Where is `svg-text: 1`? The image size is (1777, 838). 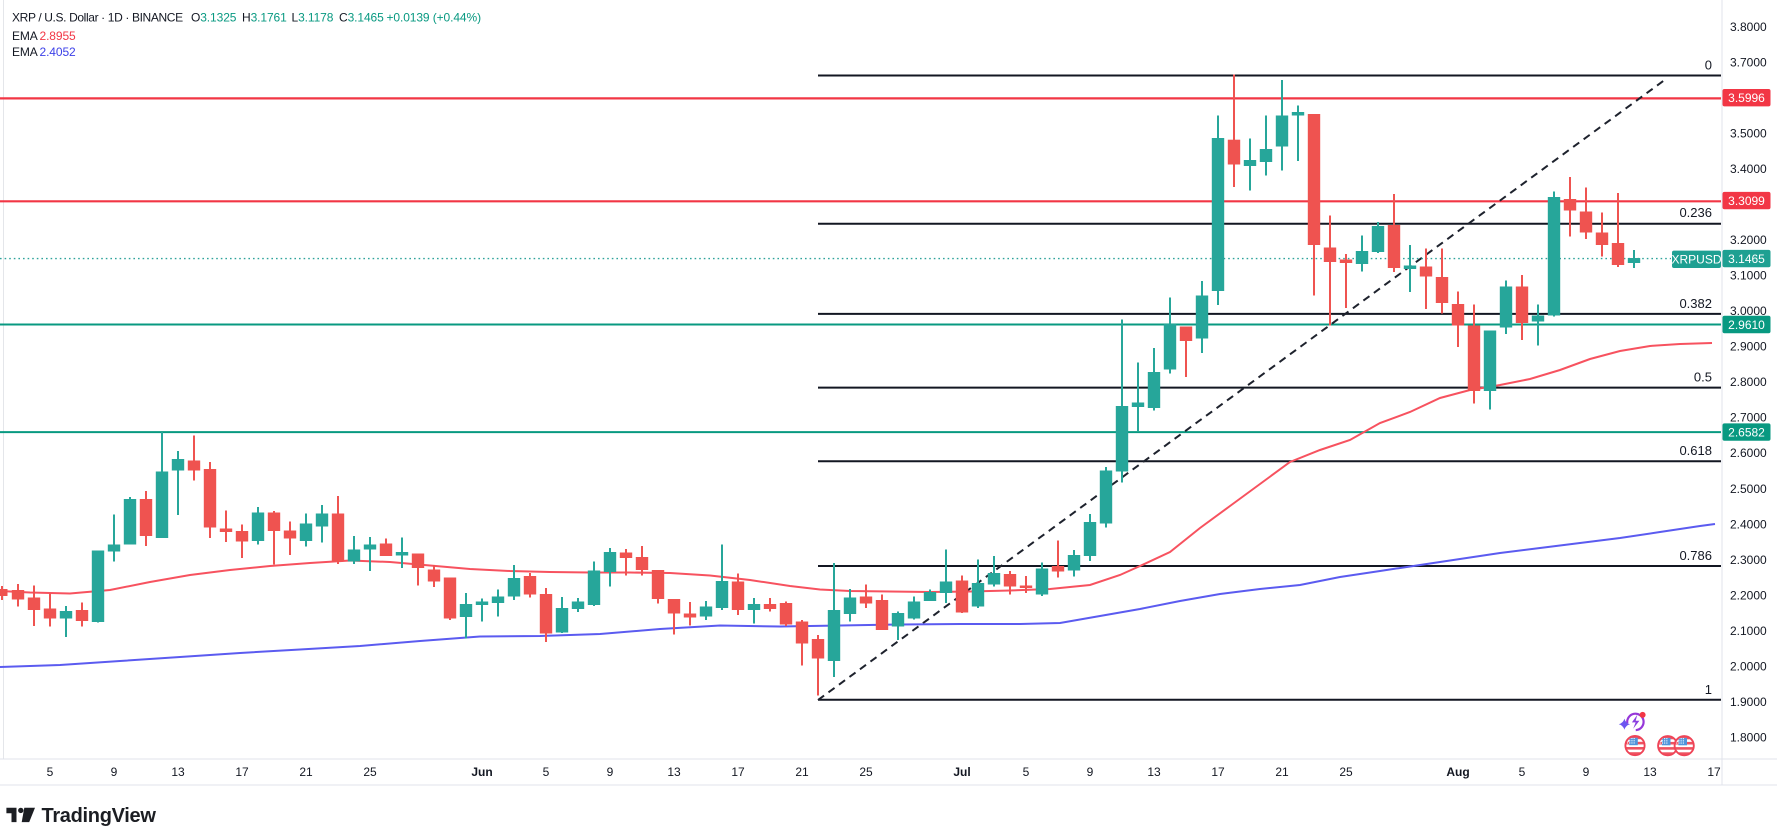 svg-text: 1 is located at coordinates (1708, 689).